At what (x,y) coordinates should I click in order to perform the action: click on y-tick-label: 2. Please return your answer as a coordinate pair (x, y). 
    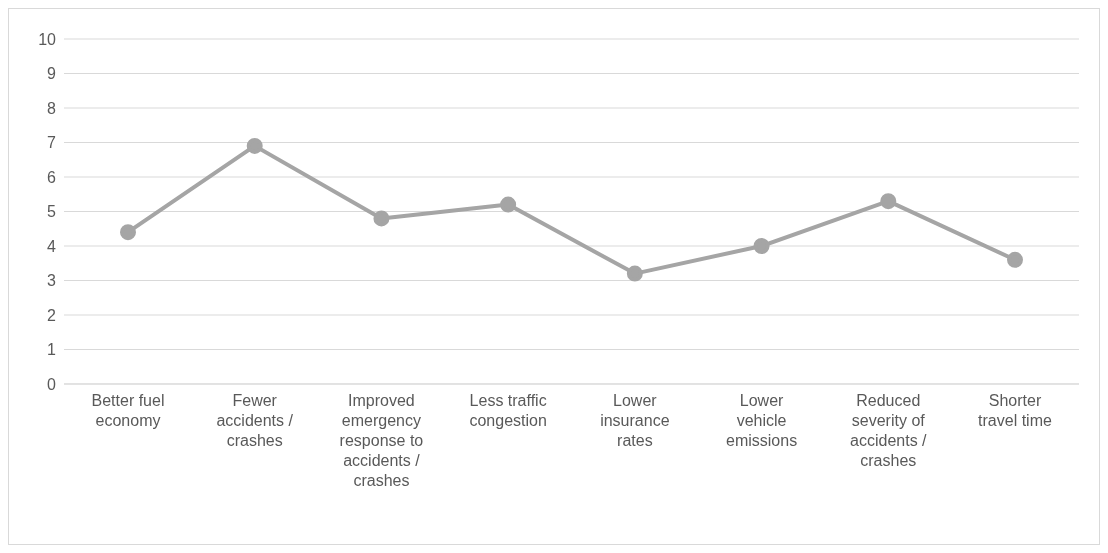
    Looking at the image, I should click on (52, 315).